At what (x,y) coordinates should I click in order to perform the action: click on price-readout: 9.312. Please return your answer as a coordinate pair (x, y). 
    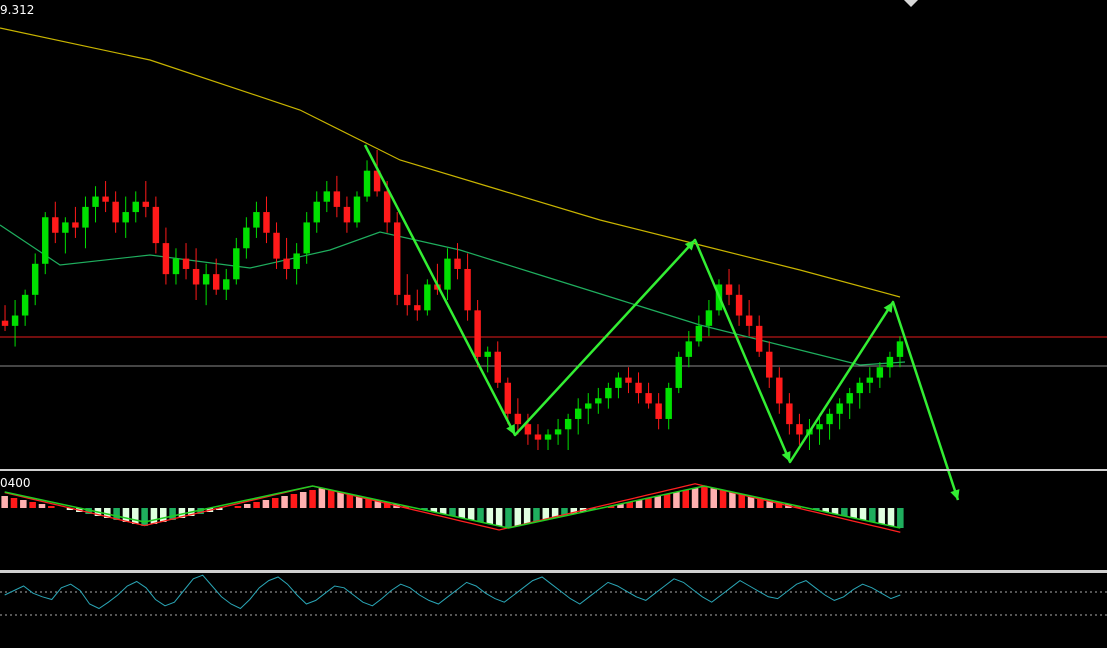
    Looking at the image, I should click on (17, 10).